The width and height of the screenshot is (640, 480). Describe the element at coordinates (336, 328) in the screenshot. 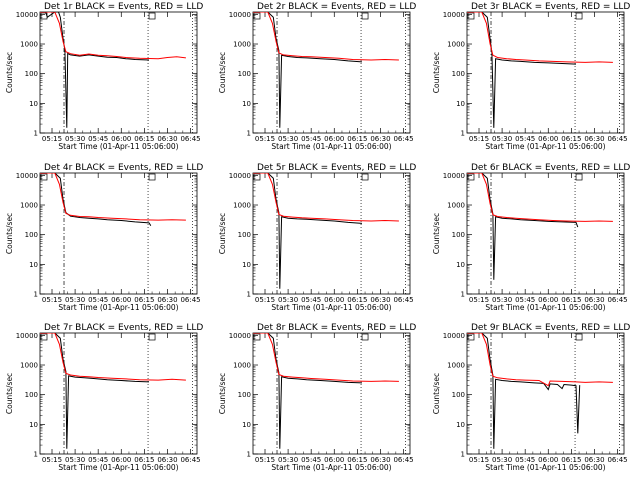

I see `panel-title: Det 8r BLACK = Events, RED = LLD` at that location.